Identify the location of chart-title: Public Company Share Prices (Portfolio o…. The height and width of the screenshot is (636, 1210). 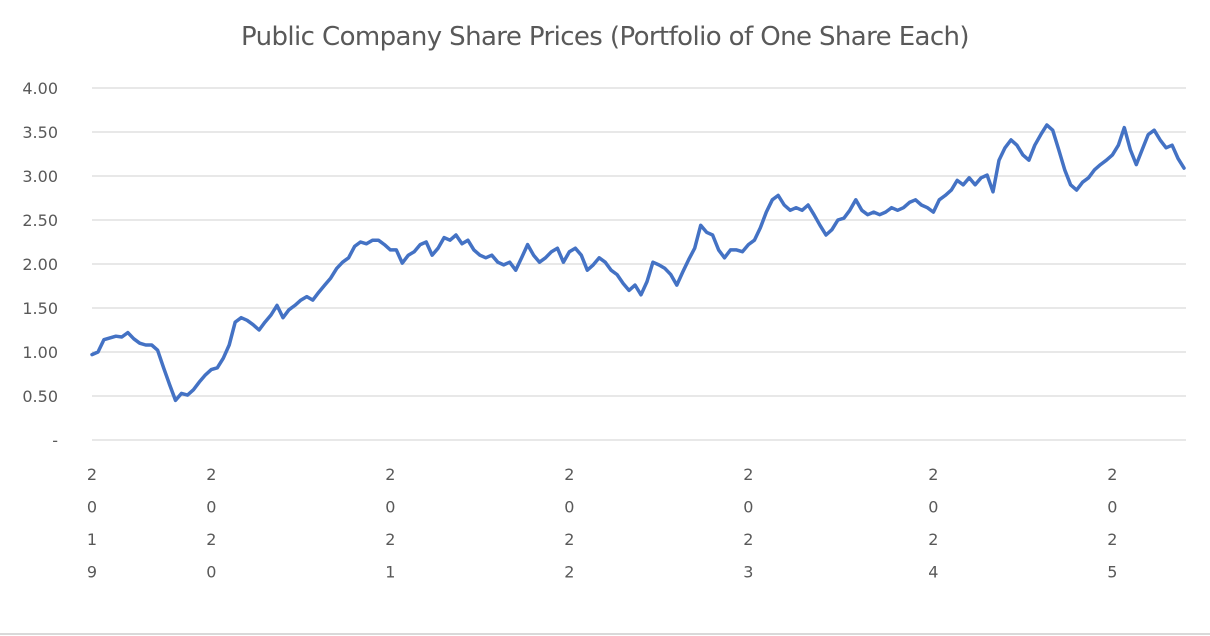
(605, 37).